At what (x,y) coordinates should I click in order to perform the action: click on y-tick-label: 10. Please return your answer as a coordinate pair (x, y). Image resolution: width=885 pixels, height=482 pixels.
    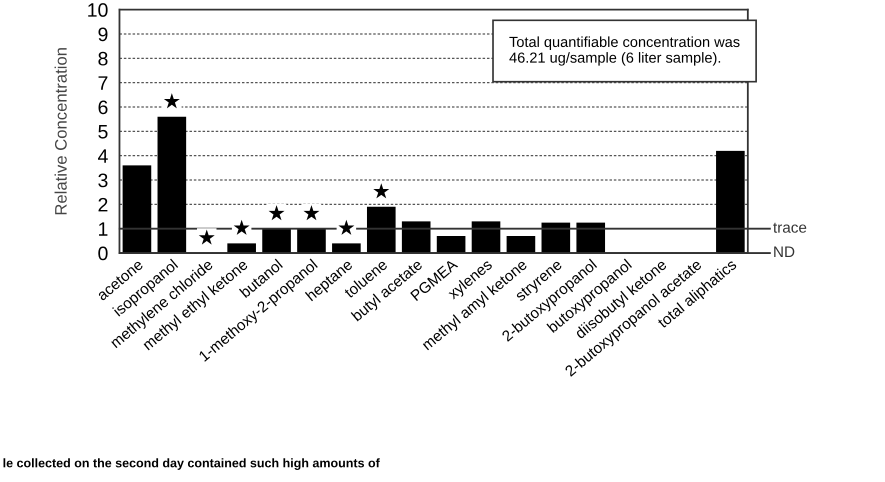
    Looking at the image, I should click on (98, 10).